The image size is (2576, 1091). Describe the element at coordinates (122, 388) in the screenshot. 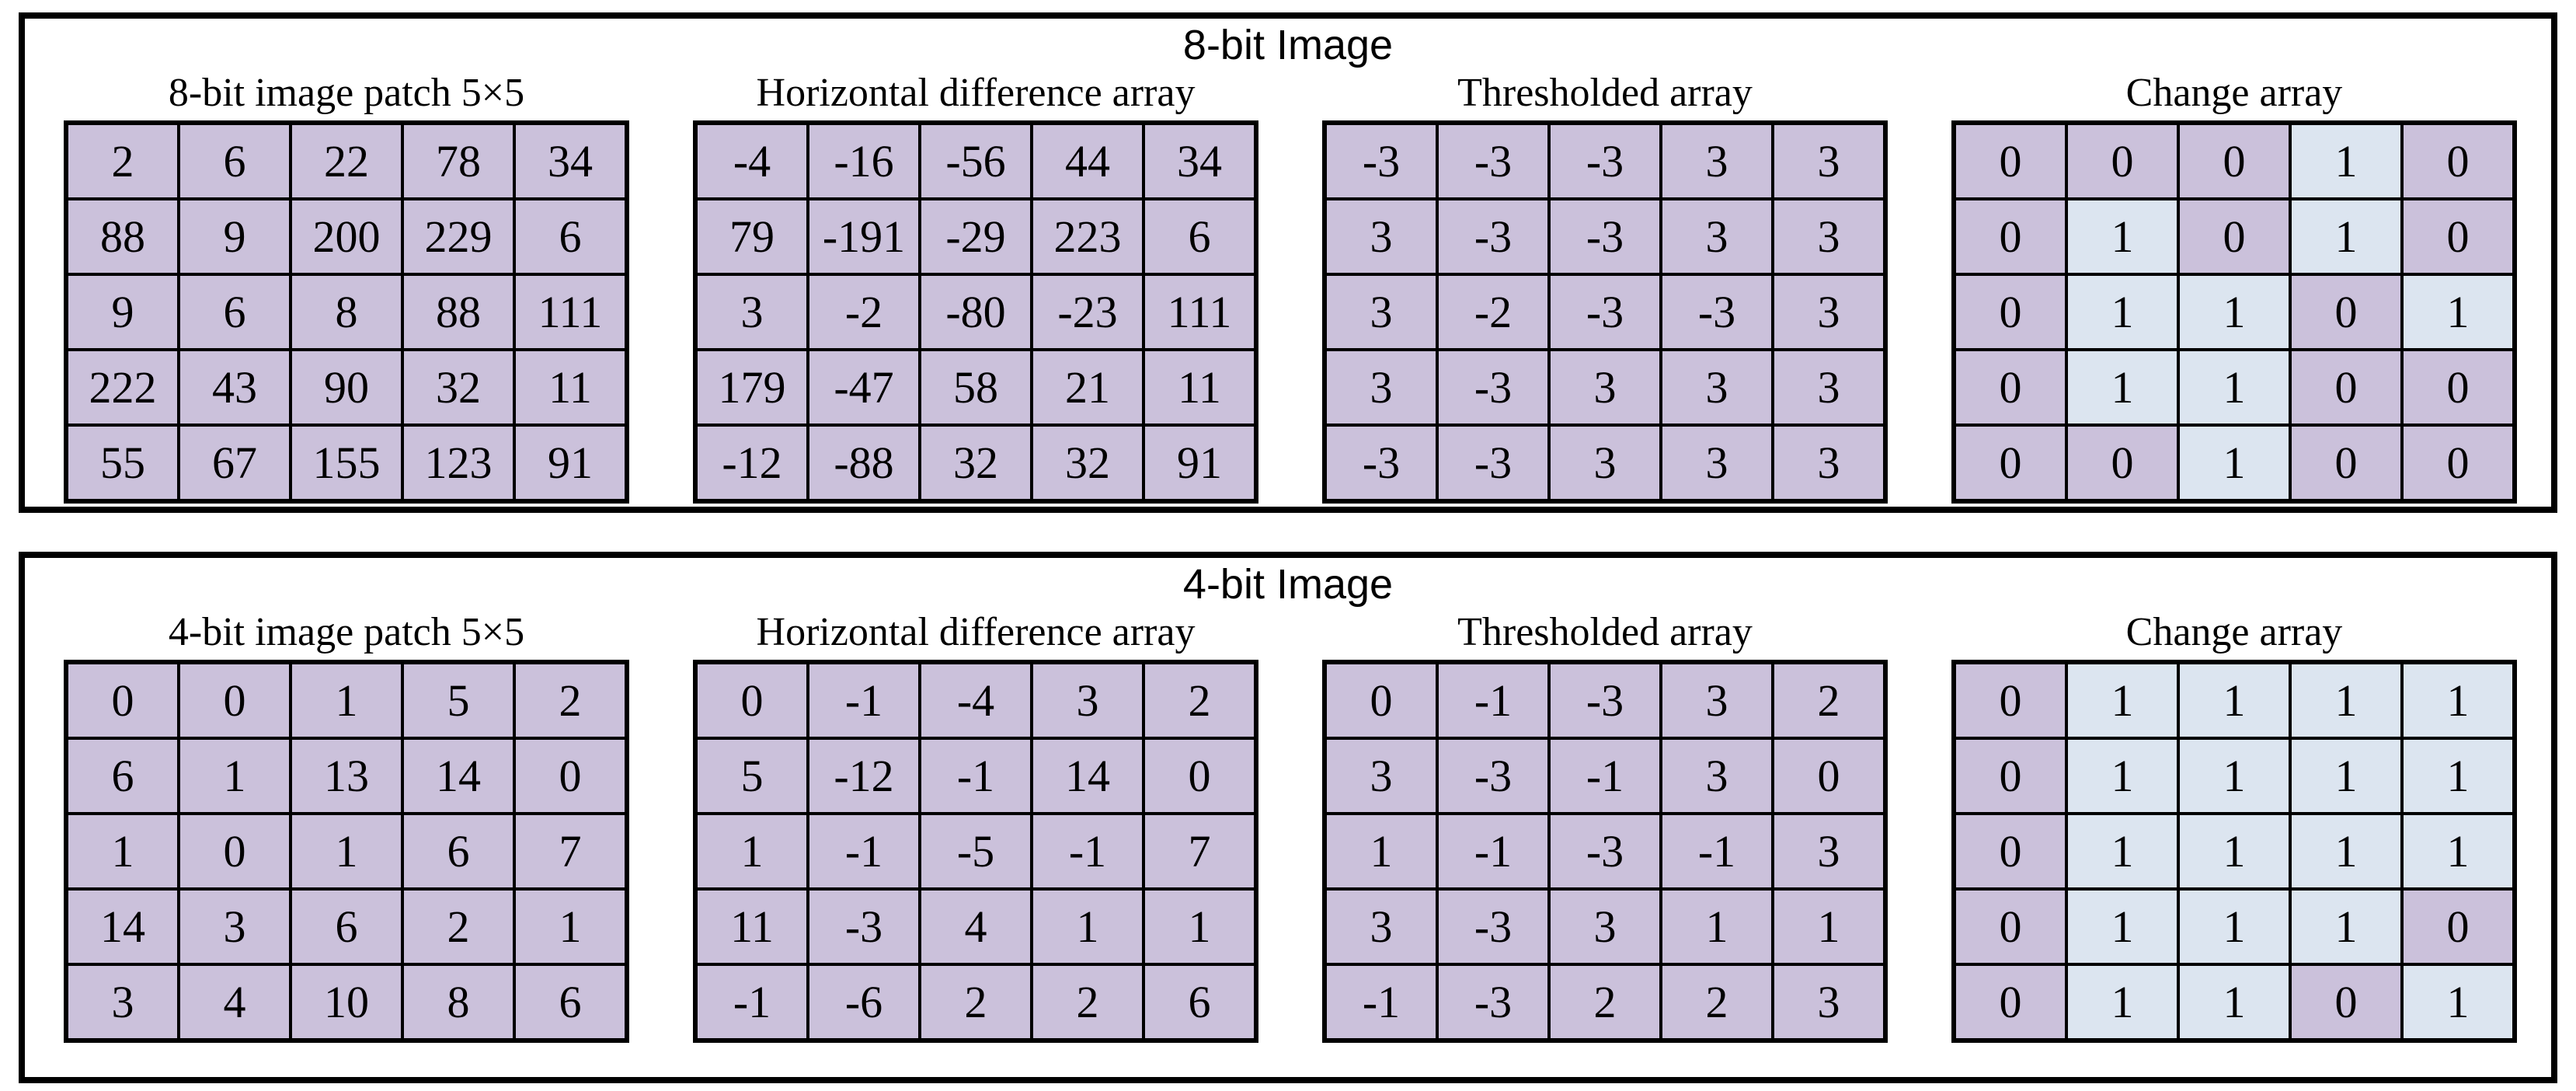

I see `grid-cell: 222` at that location.